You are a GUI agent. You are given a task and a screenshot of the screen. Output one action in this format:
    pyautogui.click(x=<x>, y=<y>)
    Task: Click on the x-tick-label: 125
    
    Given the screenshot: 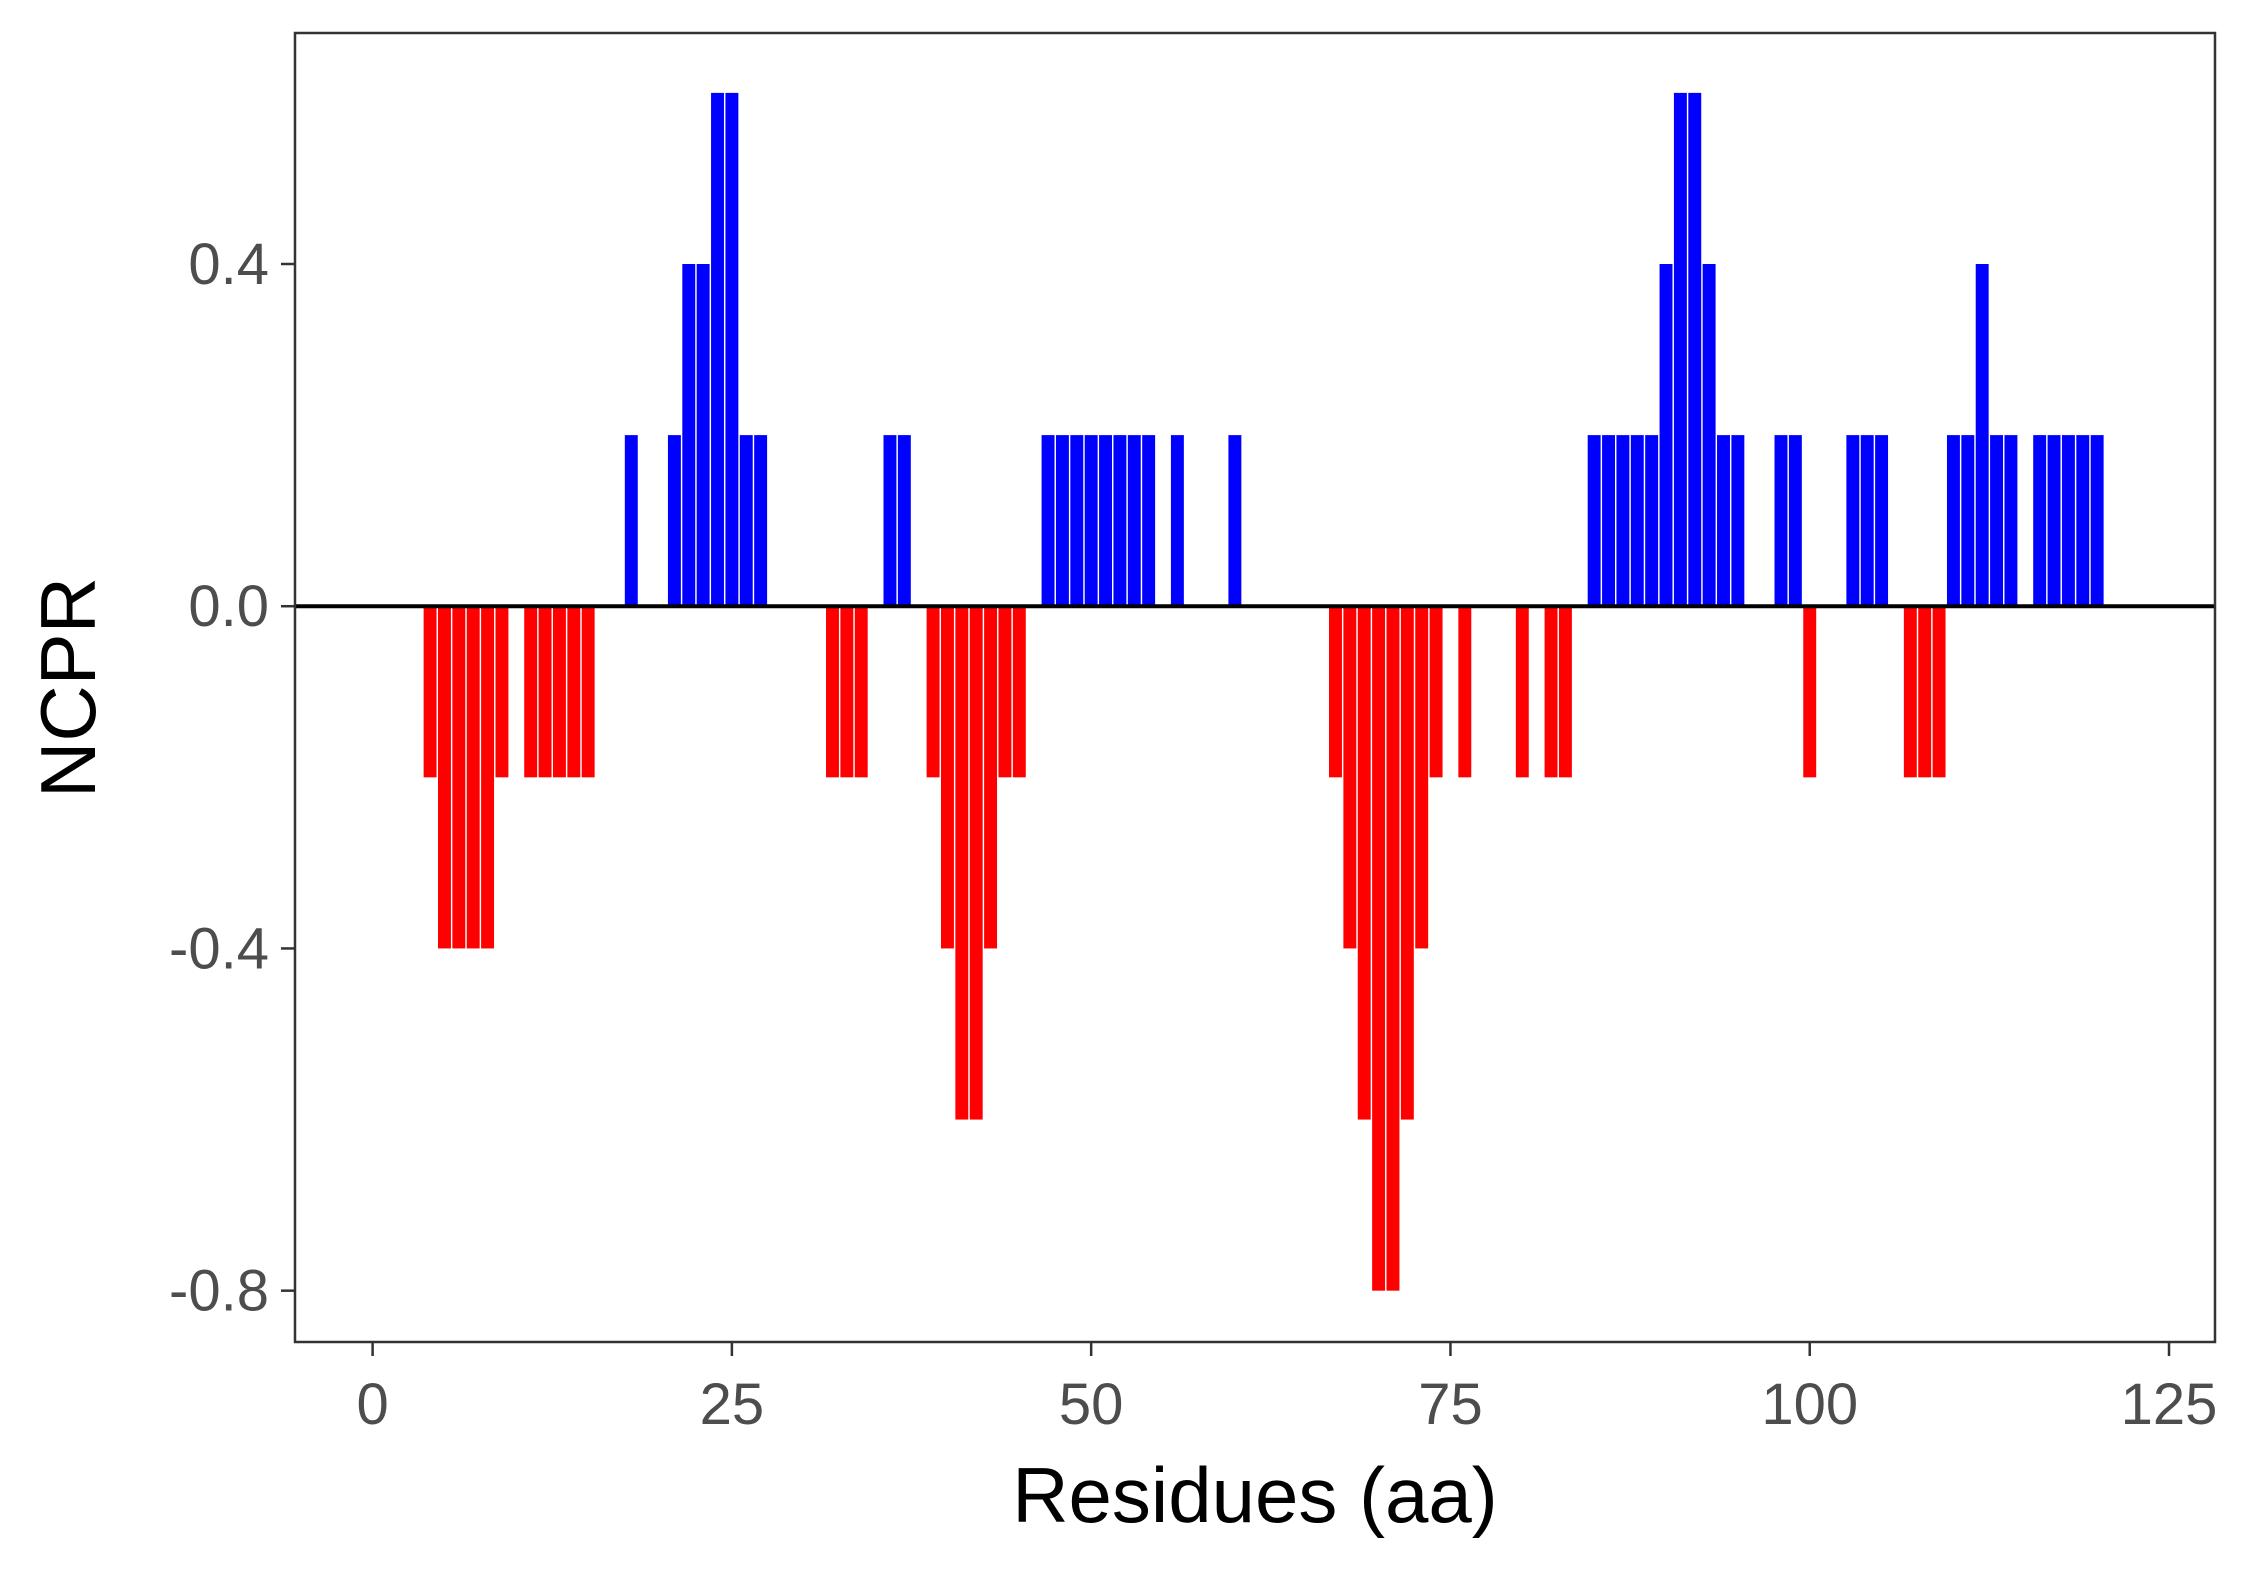 What is the action you would take?
    pyautogui.click(x=2169, y=1404)
    